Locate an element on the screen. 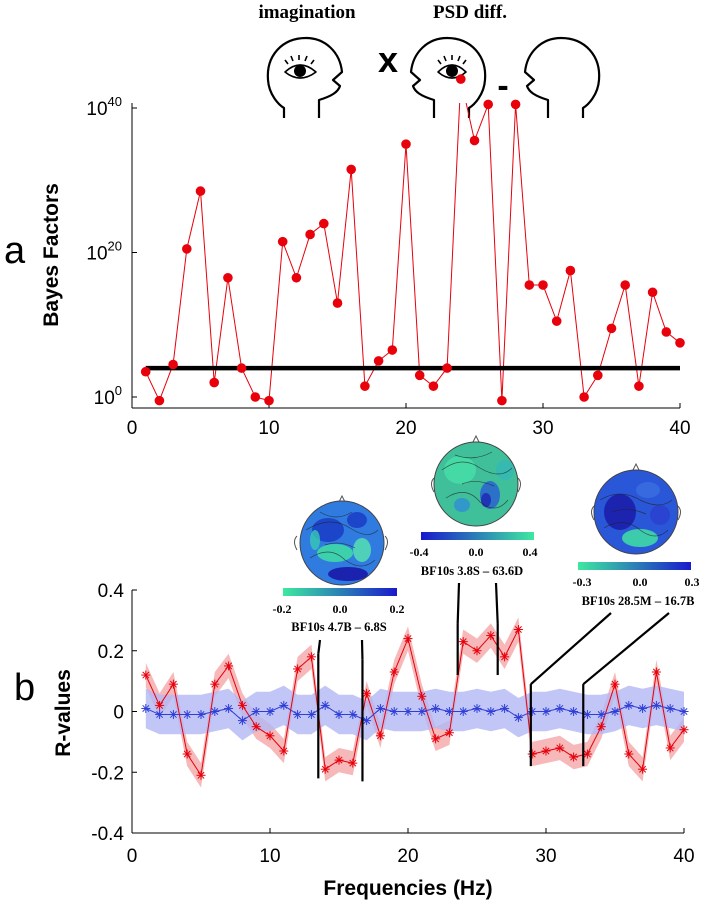  panel-b-x-tick-label: 10 is located at coordinates (269, 856).